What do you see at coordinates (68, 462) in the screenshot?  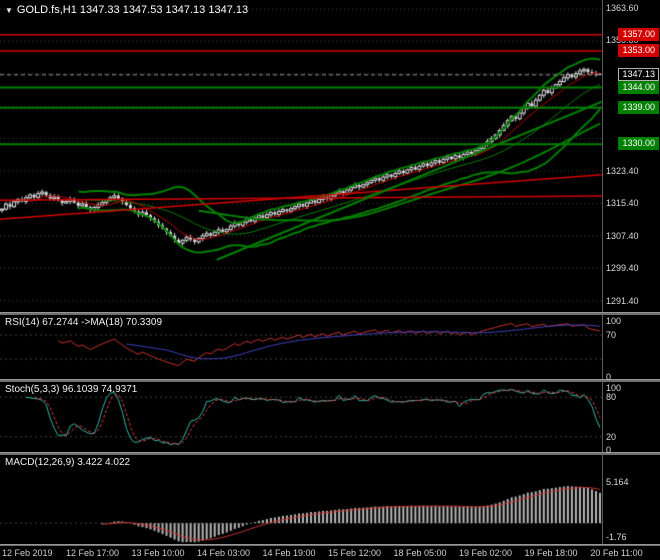 I see `macd-indicator-label: MACD(12,26,9) 3.422 4.022` at bounding box center [68, 462].